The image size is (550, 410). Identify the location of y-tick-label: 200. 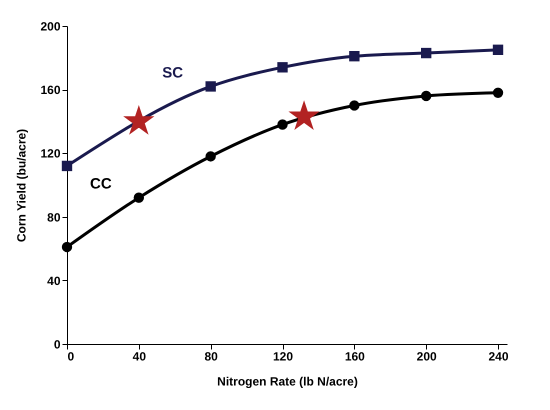
(50, 27).